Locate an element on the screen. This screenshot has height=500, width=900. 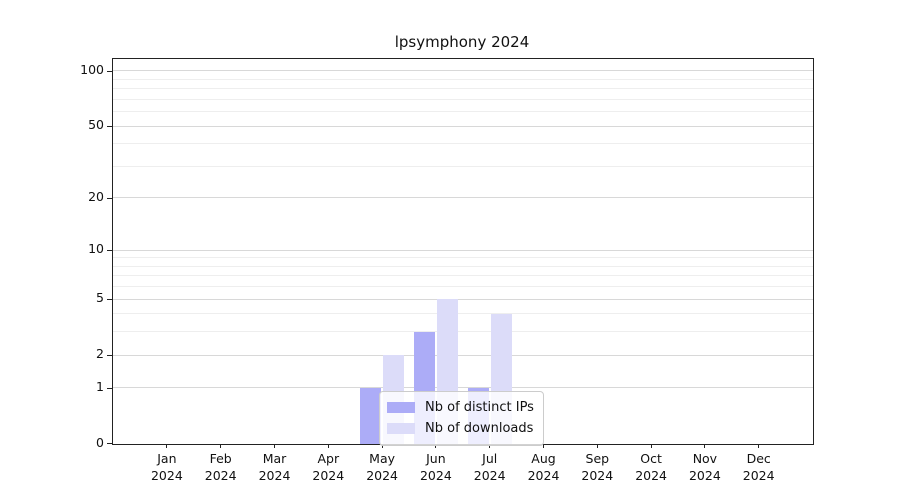
legend-item-downloads: Nb of downloads is located at coordinates (460, 428).